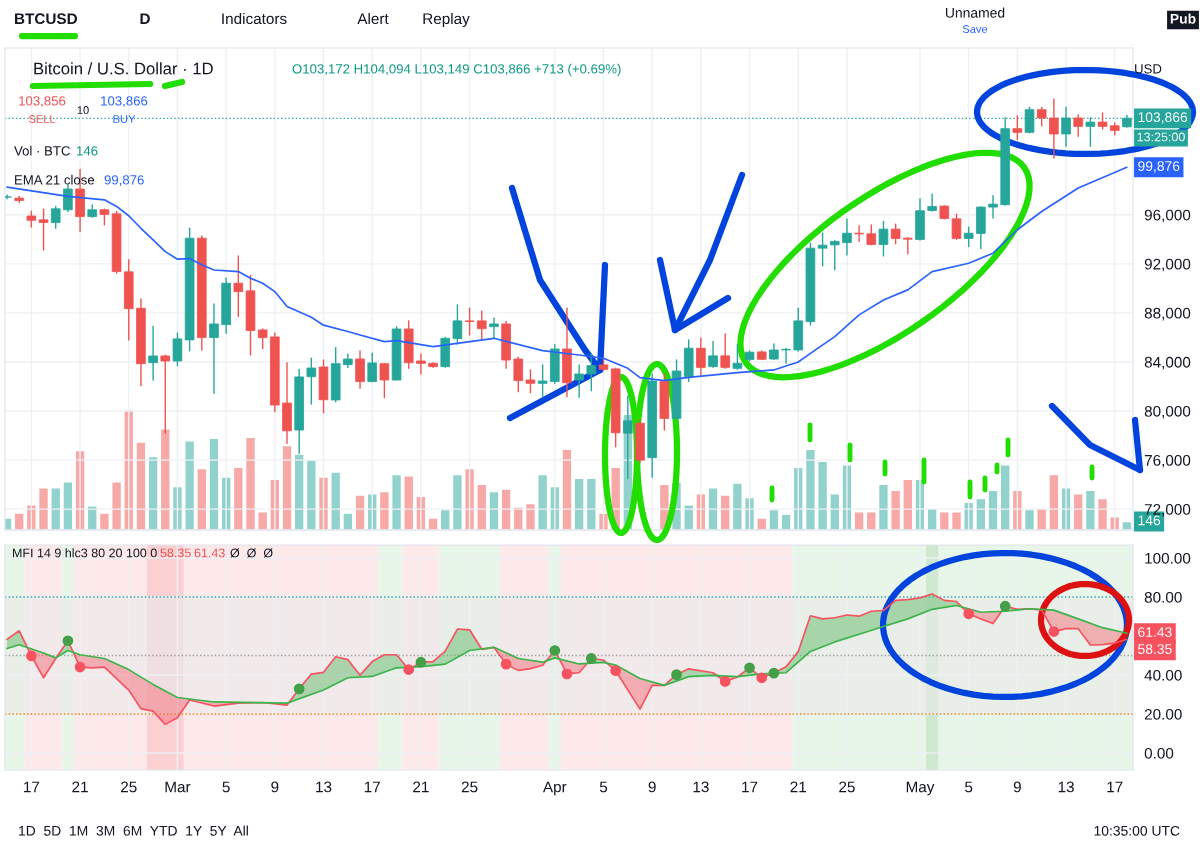 Image resolution: width=1200 pixels, height=856 pixels. What do you see at coordinates (1149, 520) in the screenshot?
I see `annotation: 146` at bounding box center [1149, 520].